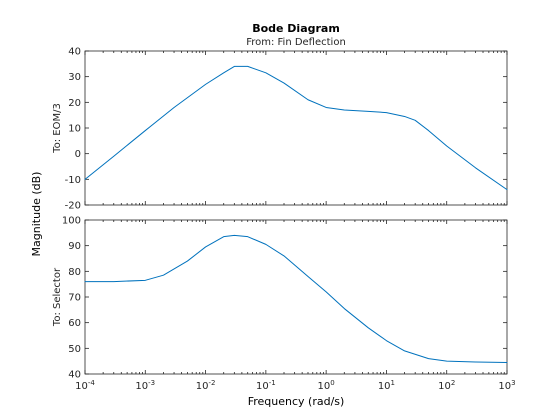 The height and width of the screenshot is (420, 560). What do you see at coordinates (386, 385) in the screenshot?
I see `x-tick-label: 10¹` at bounding box center [386, 385].